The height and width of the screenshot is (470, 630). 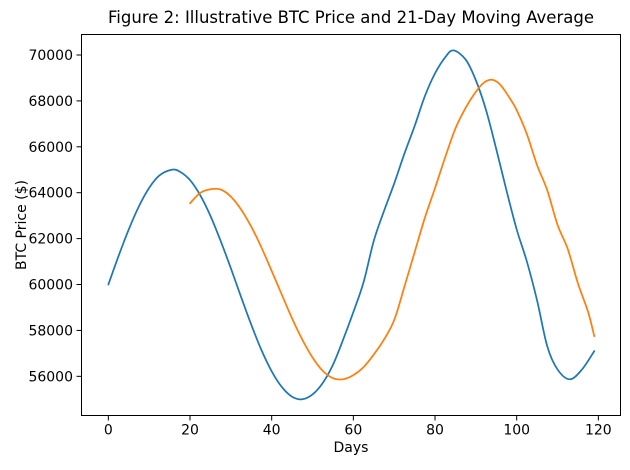 I want to click on x-axis-ticks: 0 20 40 60 80 100 120, so click(x=358, y=427).